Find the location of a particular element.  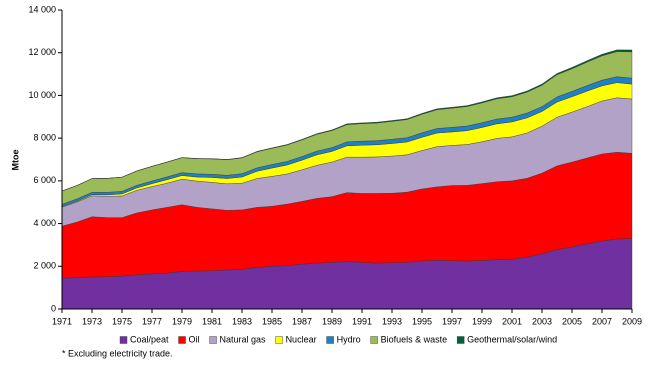

x-tick-label: 1977 is located at coordinates (152, 321).